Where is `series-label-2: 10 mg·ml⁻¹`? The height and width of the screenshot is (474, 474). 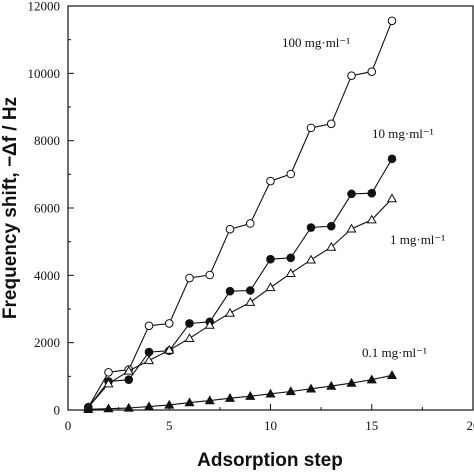
series-label-2: 10 mg·ml⁻¹ is located at coordinates (403, 133).